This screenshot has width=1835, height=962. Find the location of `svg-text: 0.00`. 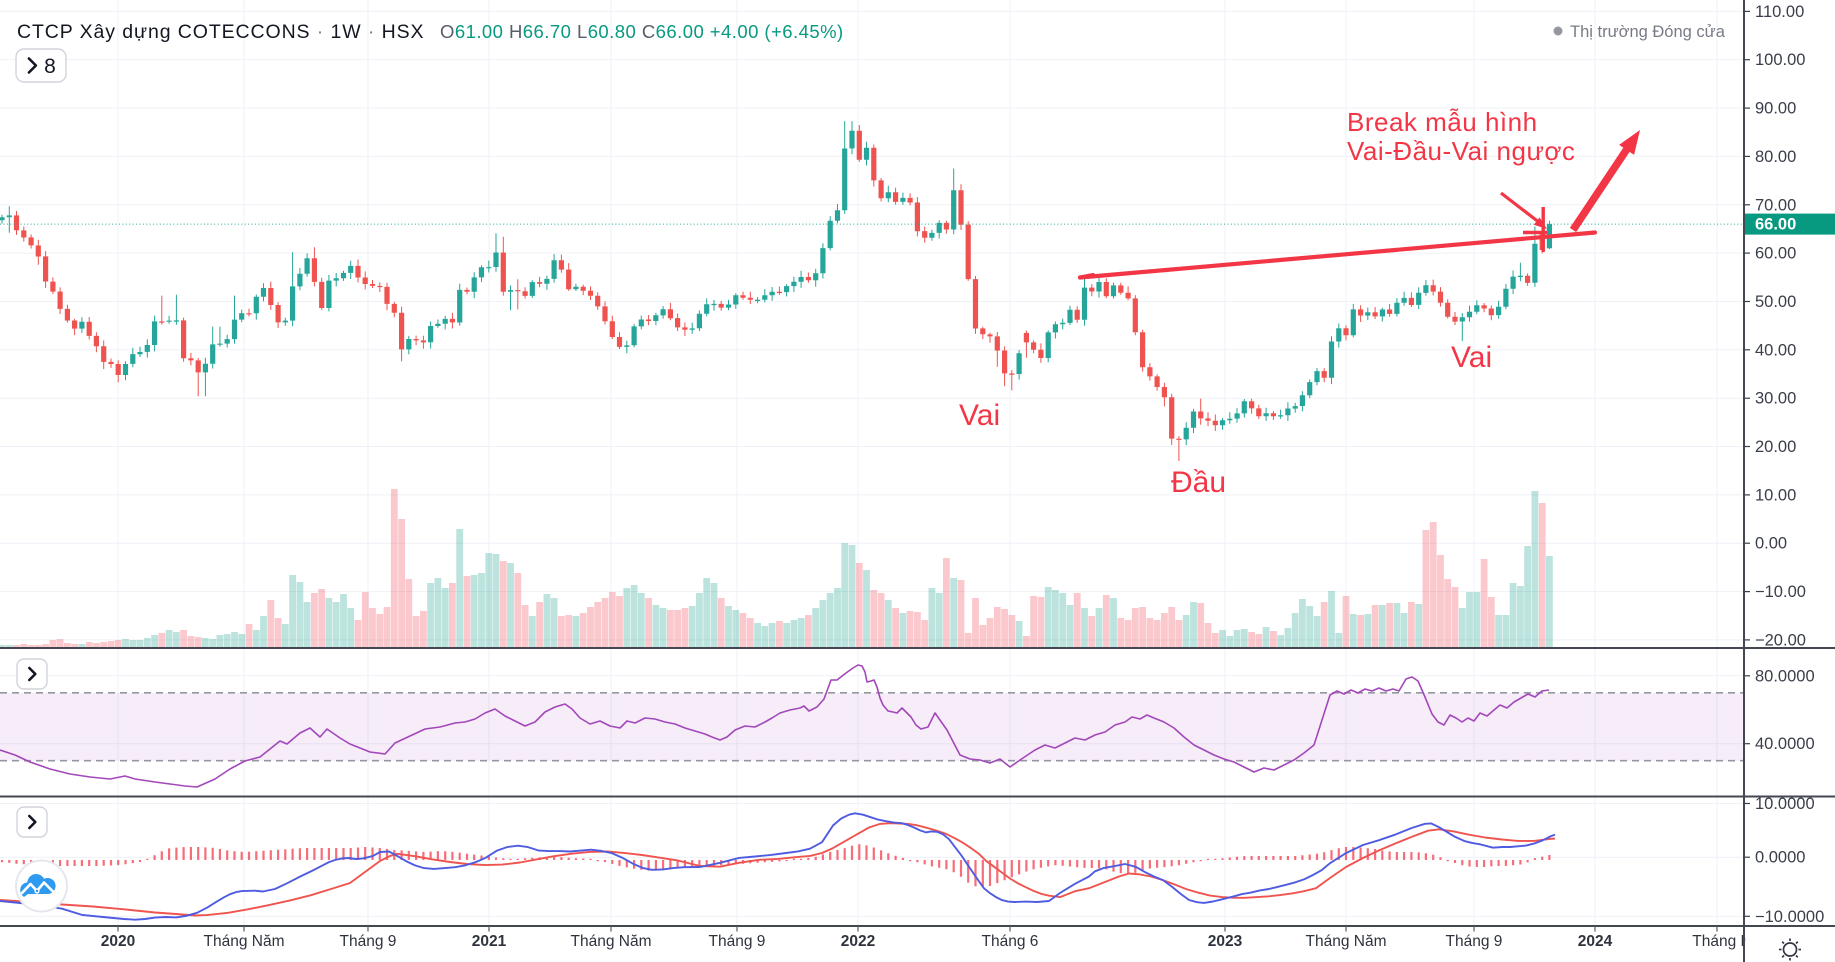

svg-text: 0.00 is located at coordinates (1771, 544).